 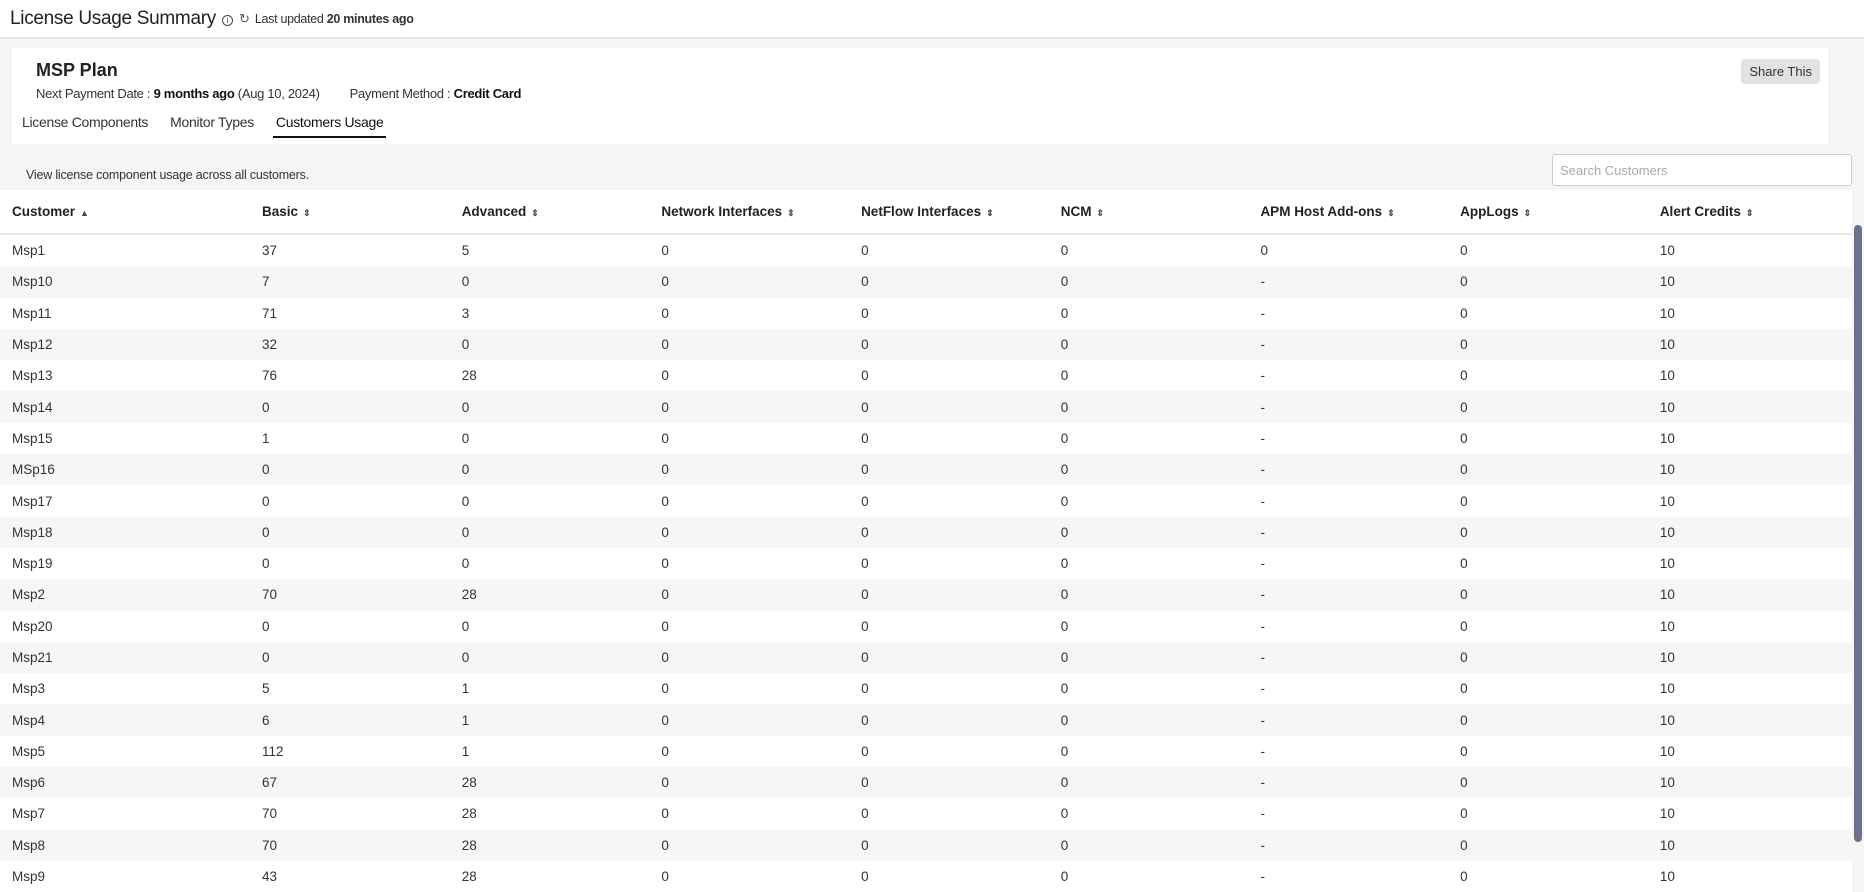 What do you see at coordinates (212, 122) in the screenshot?
I see `tab-monitor-types: Monitor Types` at bounding box center [212, 122].